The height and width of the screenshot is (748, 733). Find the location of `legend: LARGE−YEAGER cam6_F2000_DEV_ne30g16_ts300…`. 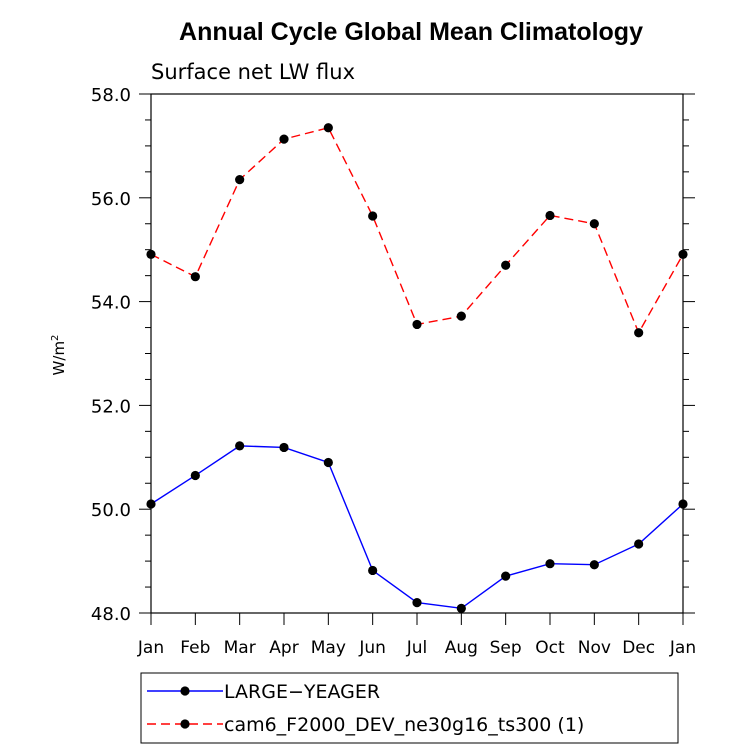

legend: LARGE−YEAGER cam6_F2000_DEV_ne30g16_ts300… is located at coordinates (409, 708).